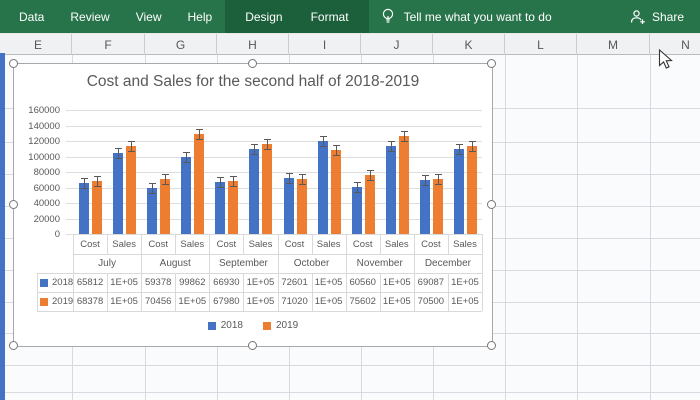  I want to click on y-axis-tick-label: 0, so click(57, 234).